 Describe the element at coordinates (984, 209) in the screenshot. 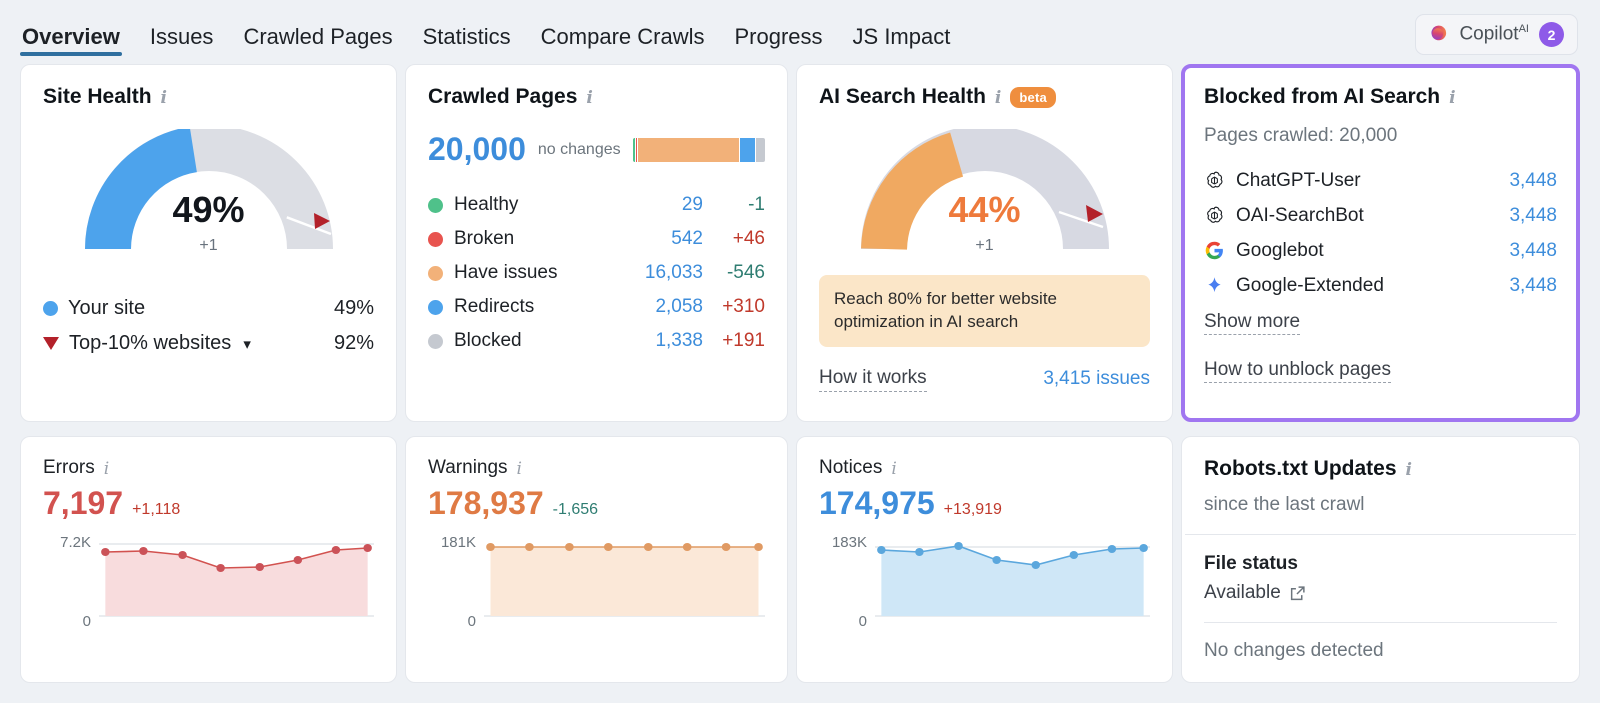

I see `ai-search-health-value: 44%` at that location.